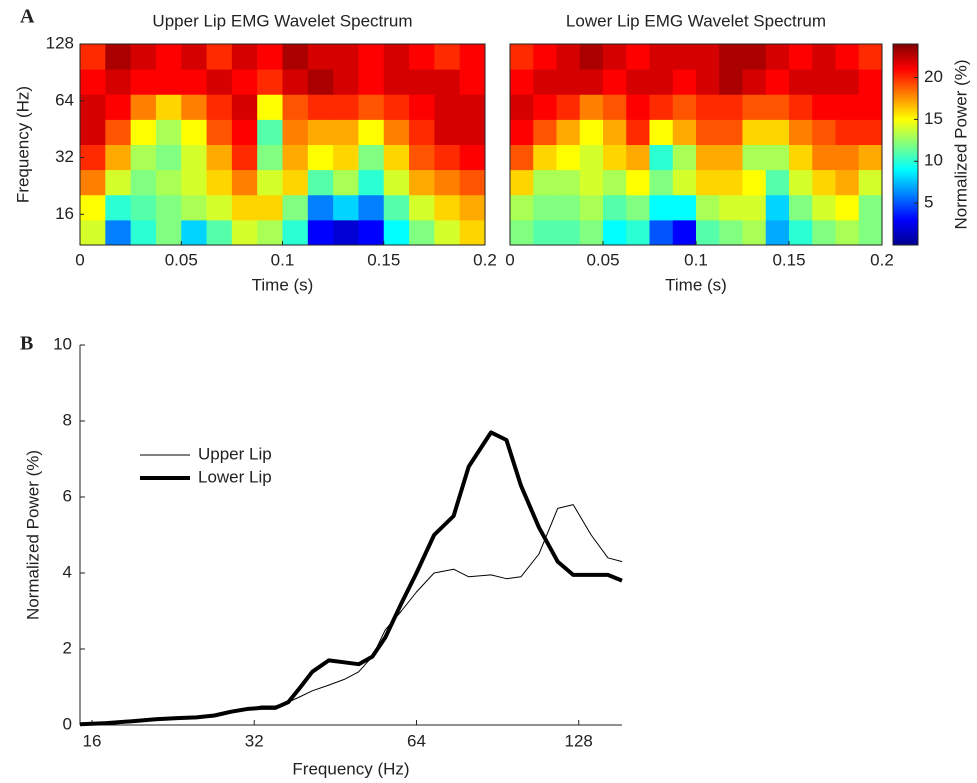 This screenshot has height=783, width=977. I want to click on x-tick-label: 32, so click(254, 740).